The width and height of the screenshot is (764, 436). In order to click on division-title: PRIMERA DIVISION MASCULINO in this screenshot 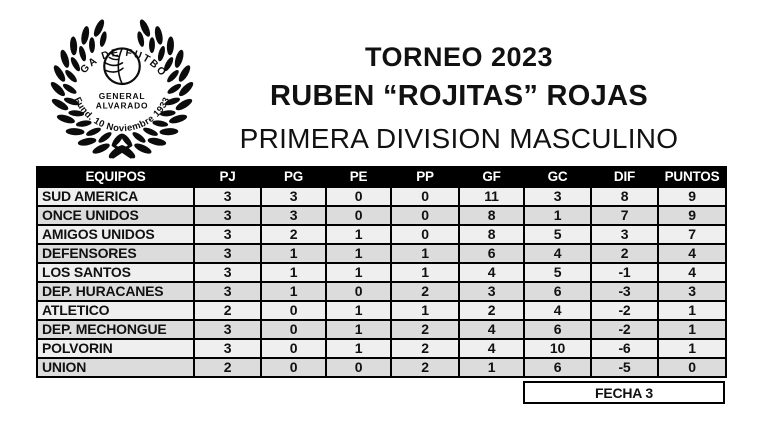, I will do `click(459, 138)`.